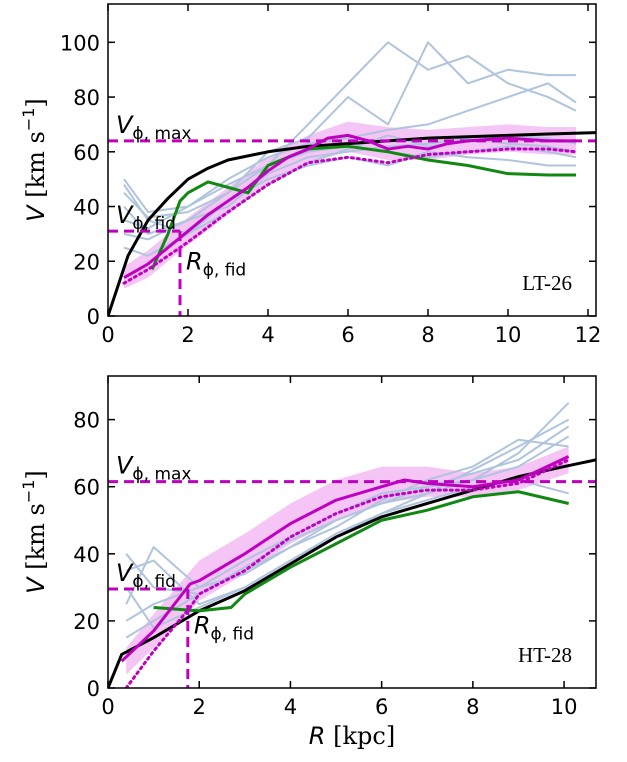 The height and width of the screenshot is (762, 627). I want to click on x-tick-label: 12, so click(588, 335).